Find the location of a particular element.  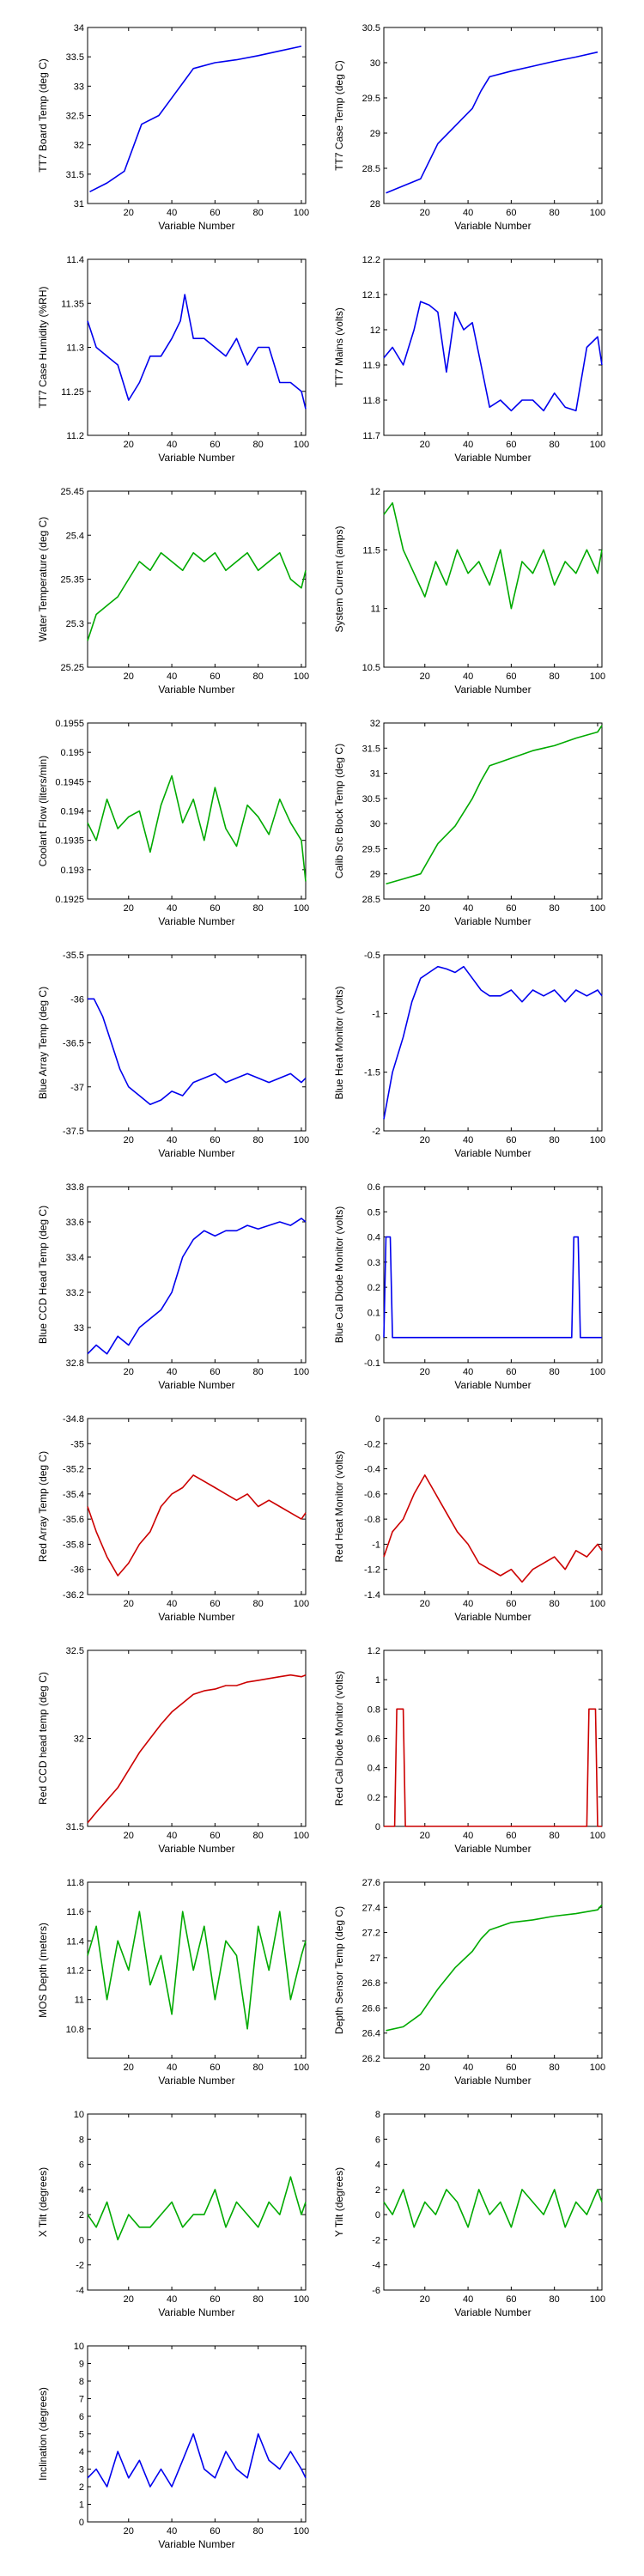

y-tick-label: 5 is located at coordinates (82, 2435).